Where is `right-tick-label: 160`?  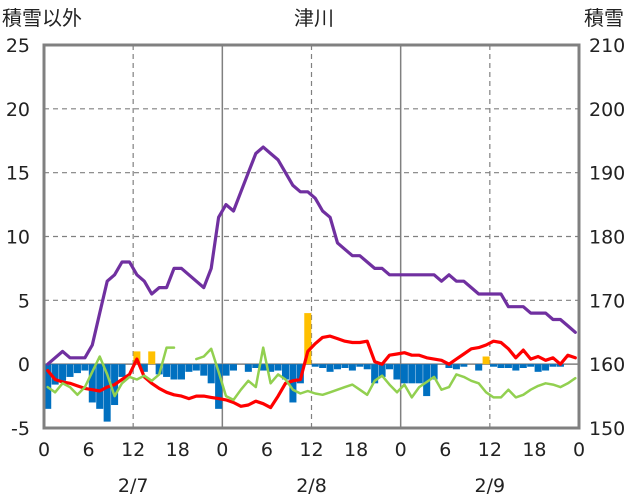 right-tick-label: 160 is located at coordinates (607, 365).